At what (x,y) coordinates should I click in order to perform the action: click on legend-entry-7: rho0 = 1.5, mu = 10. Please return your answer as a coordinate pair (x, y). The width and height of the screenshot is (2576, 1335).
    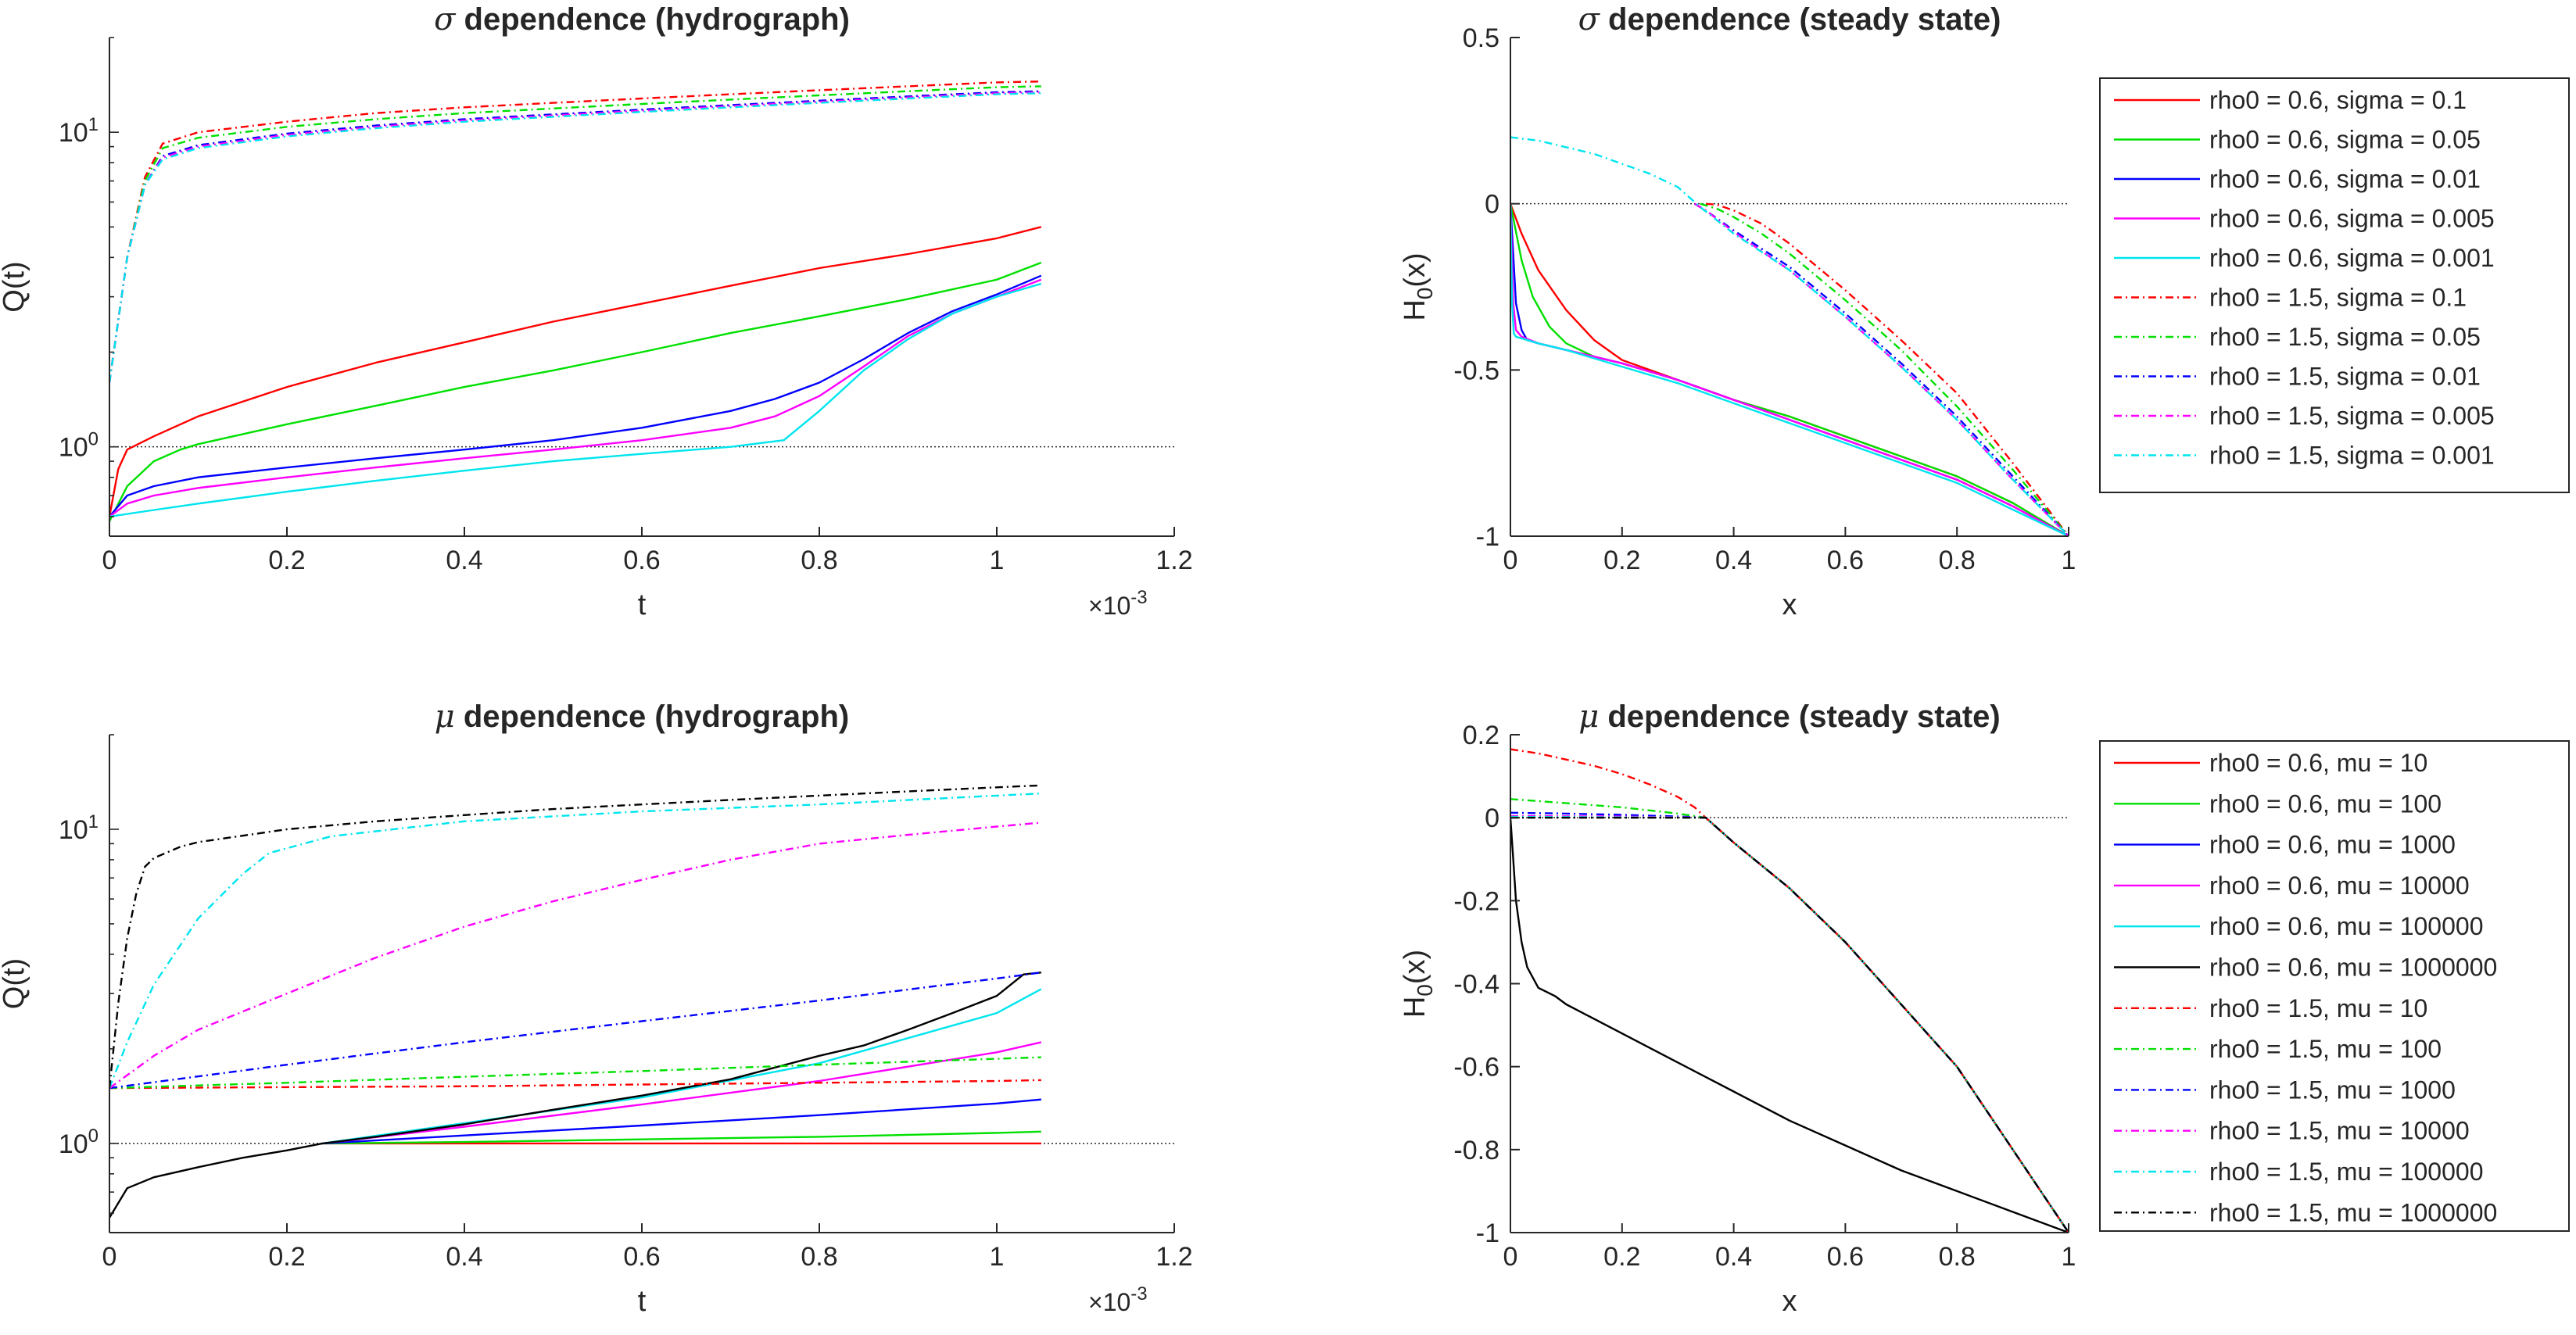
    Looking at the image, I should click on (2318, 1008).